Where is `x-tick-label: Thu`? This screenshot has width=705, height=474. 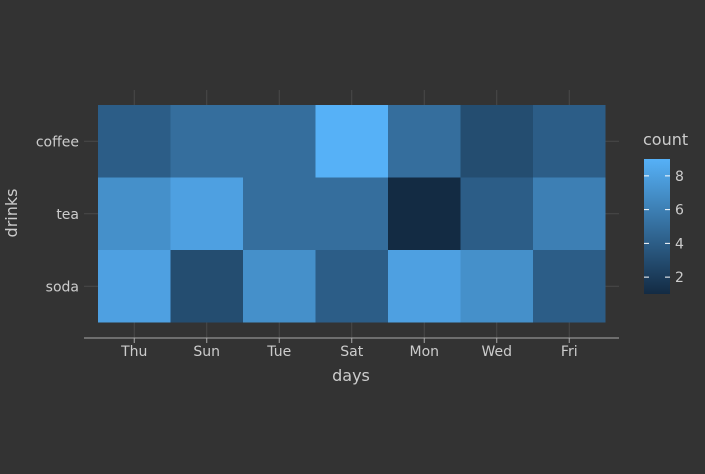
x-tick-label: Thu is located at coordinates (133, 352).